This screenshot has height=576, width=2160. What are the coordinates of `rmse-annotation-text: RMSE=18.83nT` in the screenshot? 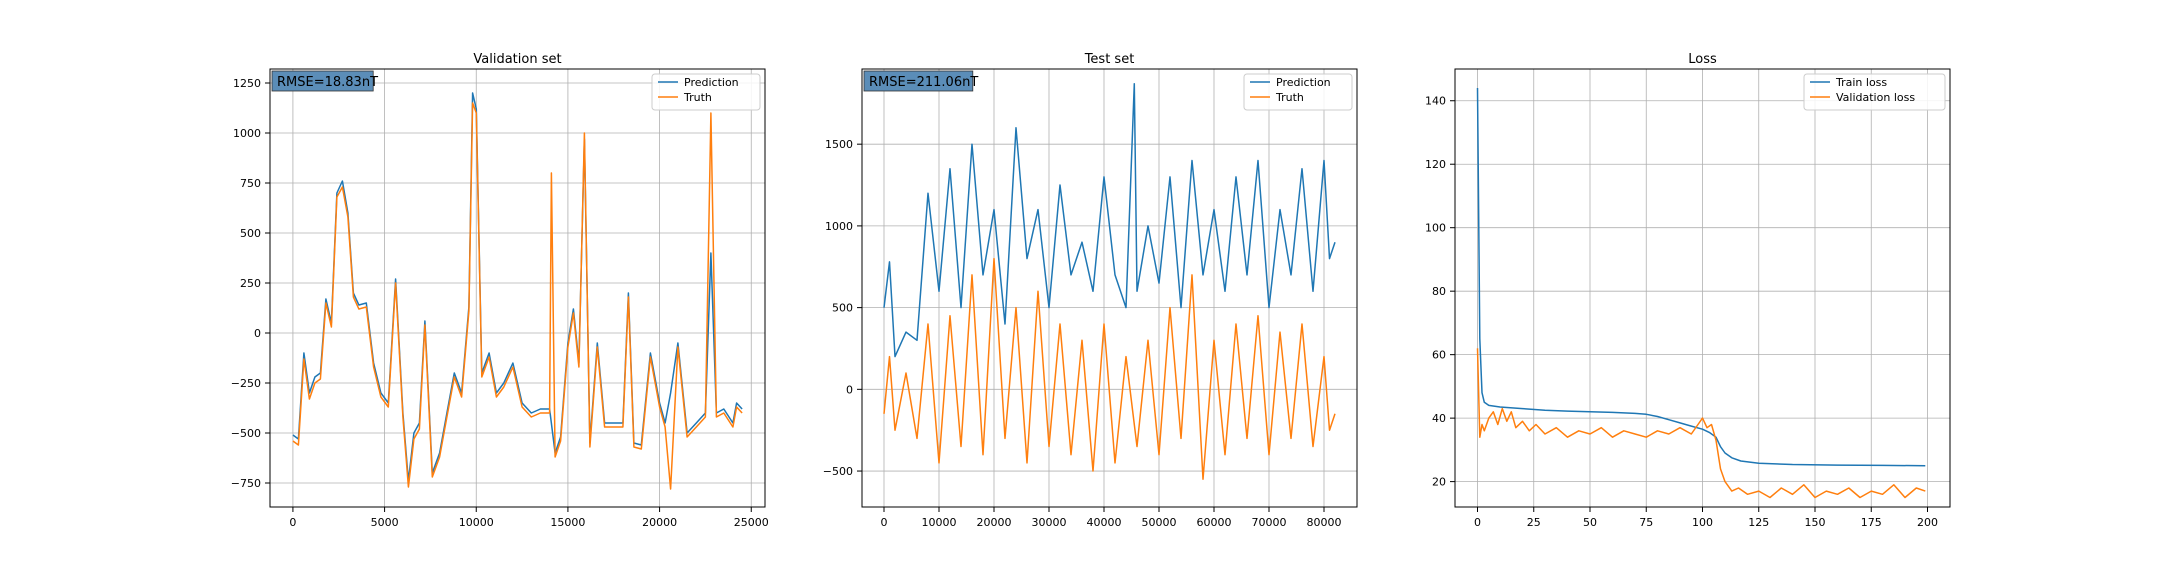 It's located at (327, 82).